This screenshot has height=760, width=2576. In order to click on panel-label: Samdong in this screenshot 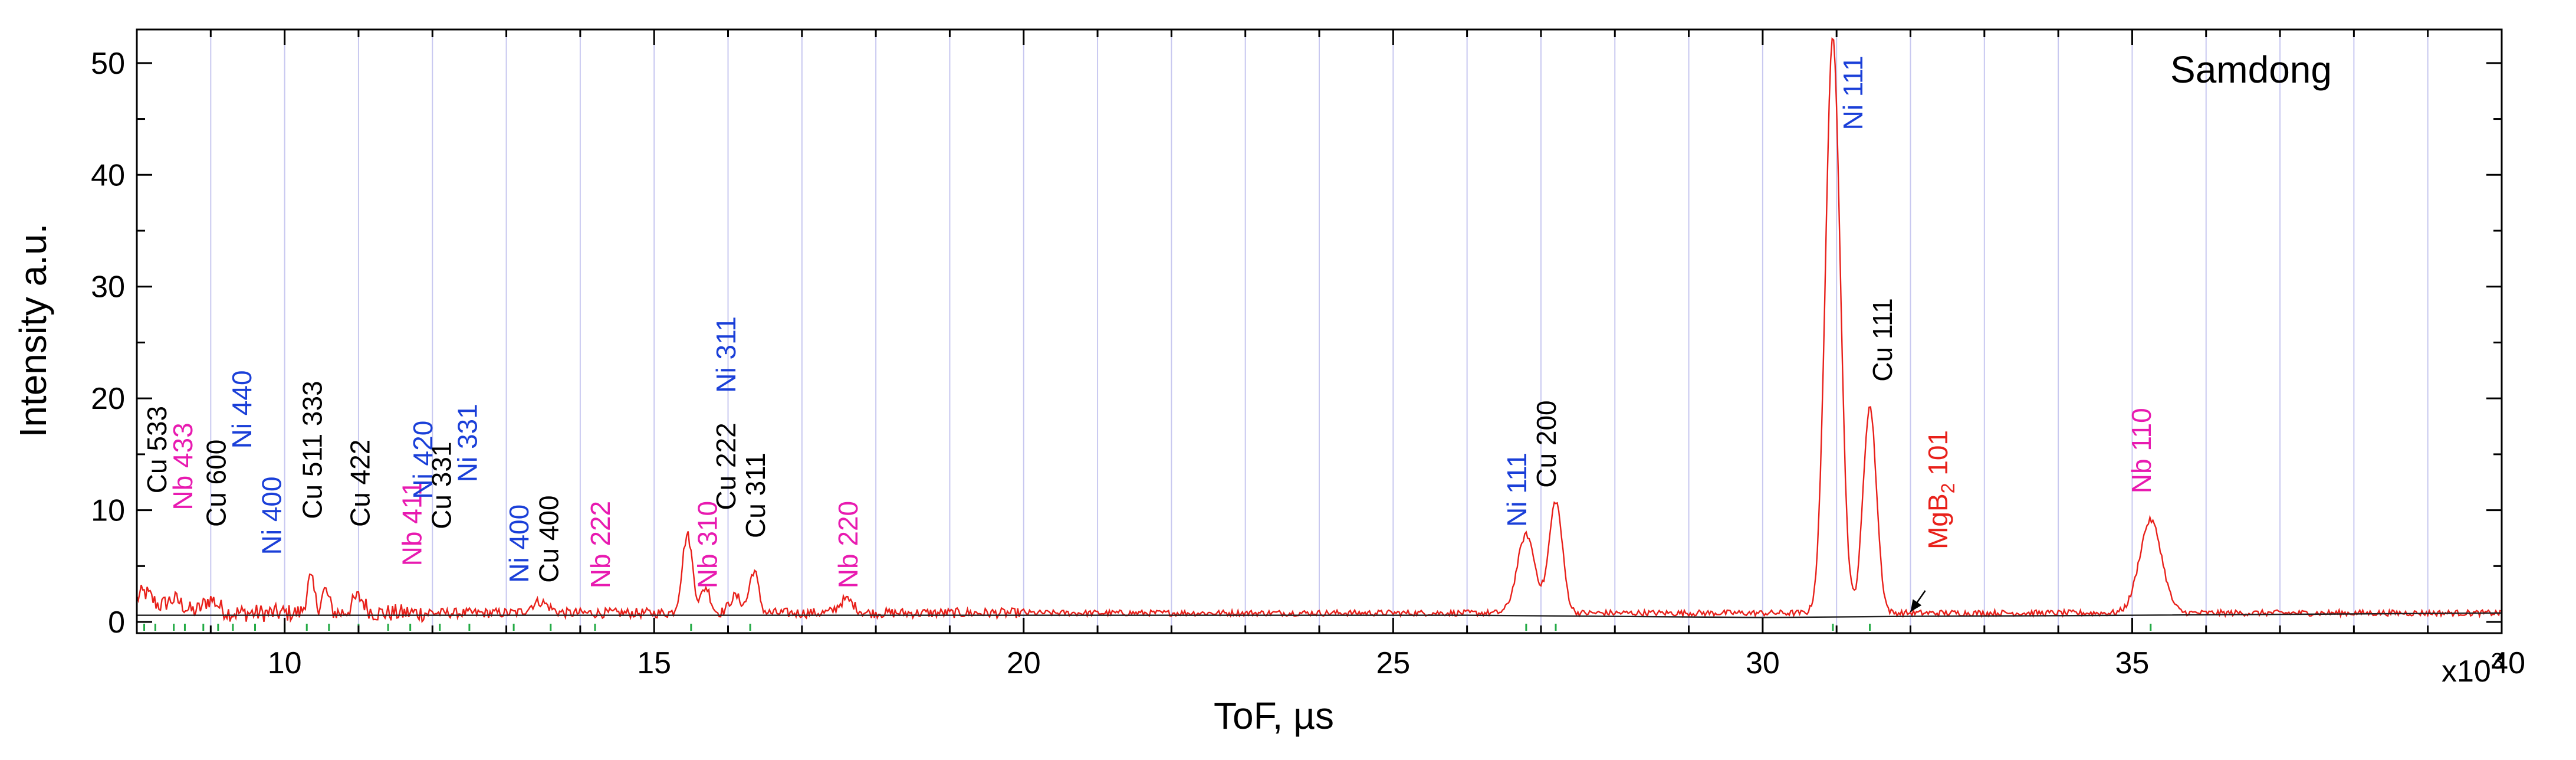, I will do `click(2251, 69)`.